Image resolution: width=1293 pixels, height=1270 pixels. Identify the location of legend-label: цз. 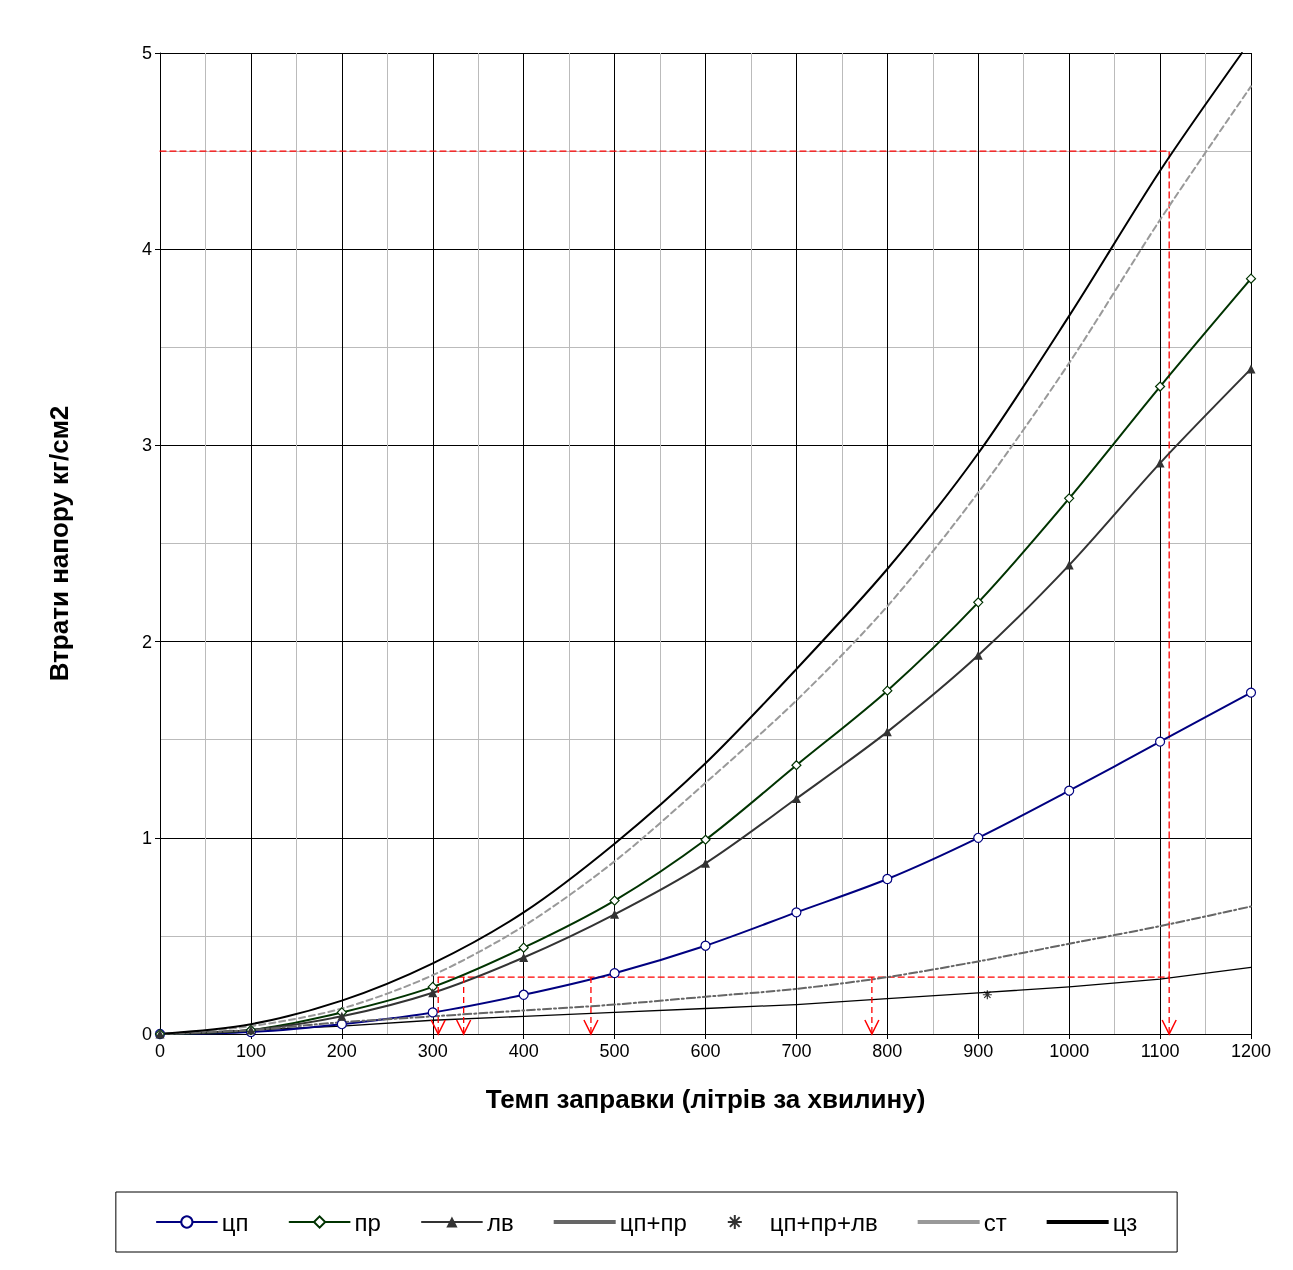
(1125, 1222).